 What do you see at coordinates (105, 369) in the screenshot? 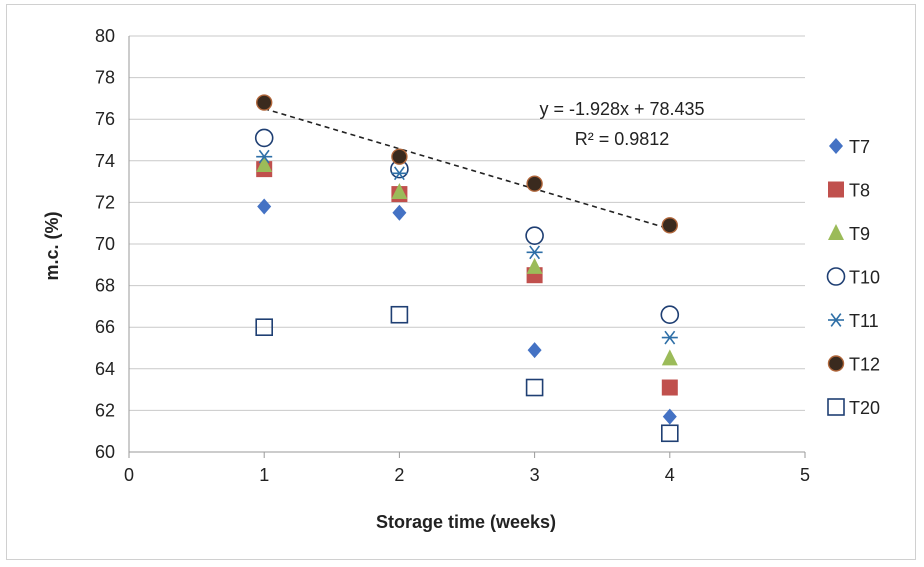
I see `y-tick-label: 64` at bounding box center [105, 369].